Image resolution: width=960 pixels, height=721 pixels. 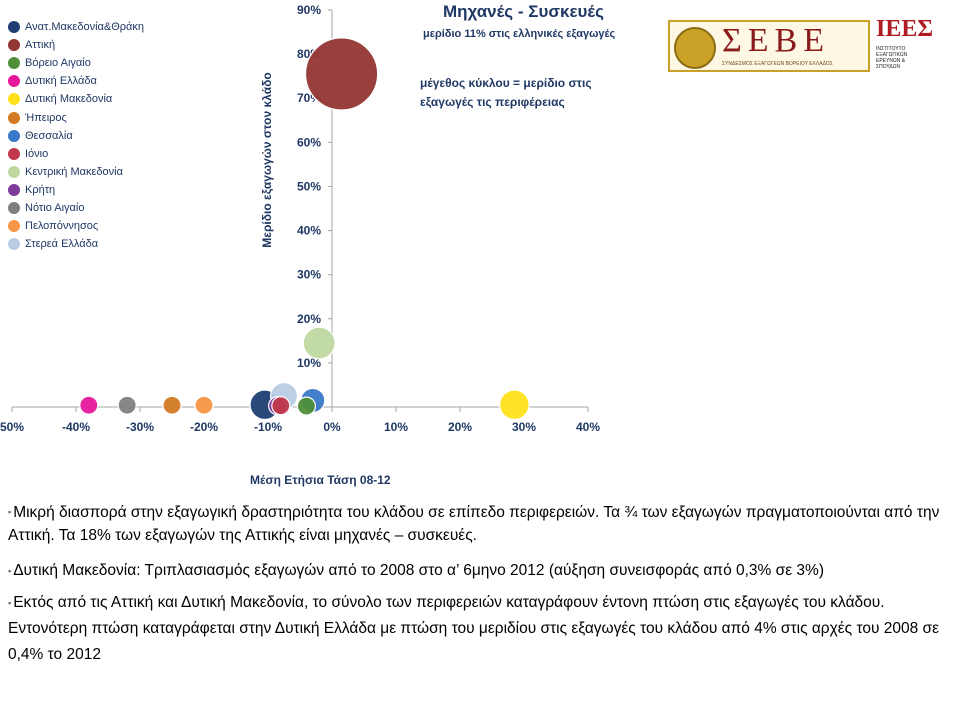 I want to click on legend-label: Ήπειρος, so click(x=46, y=117).